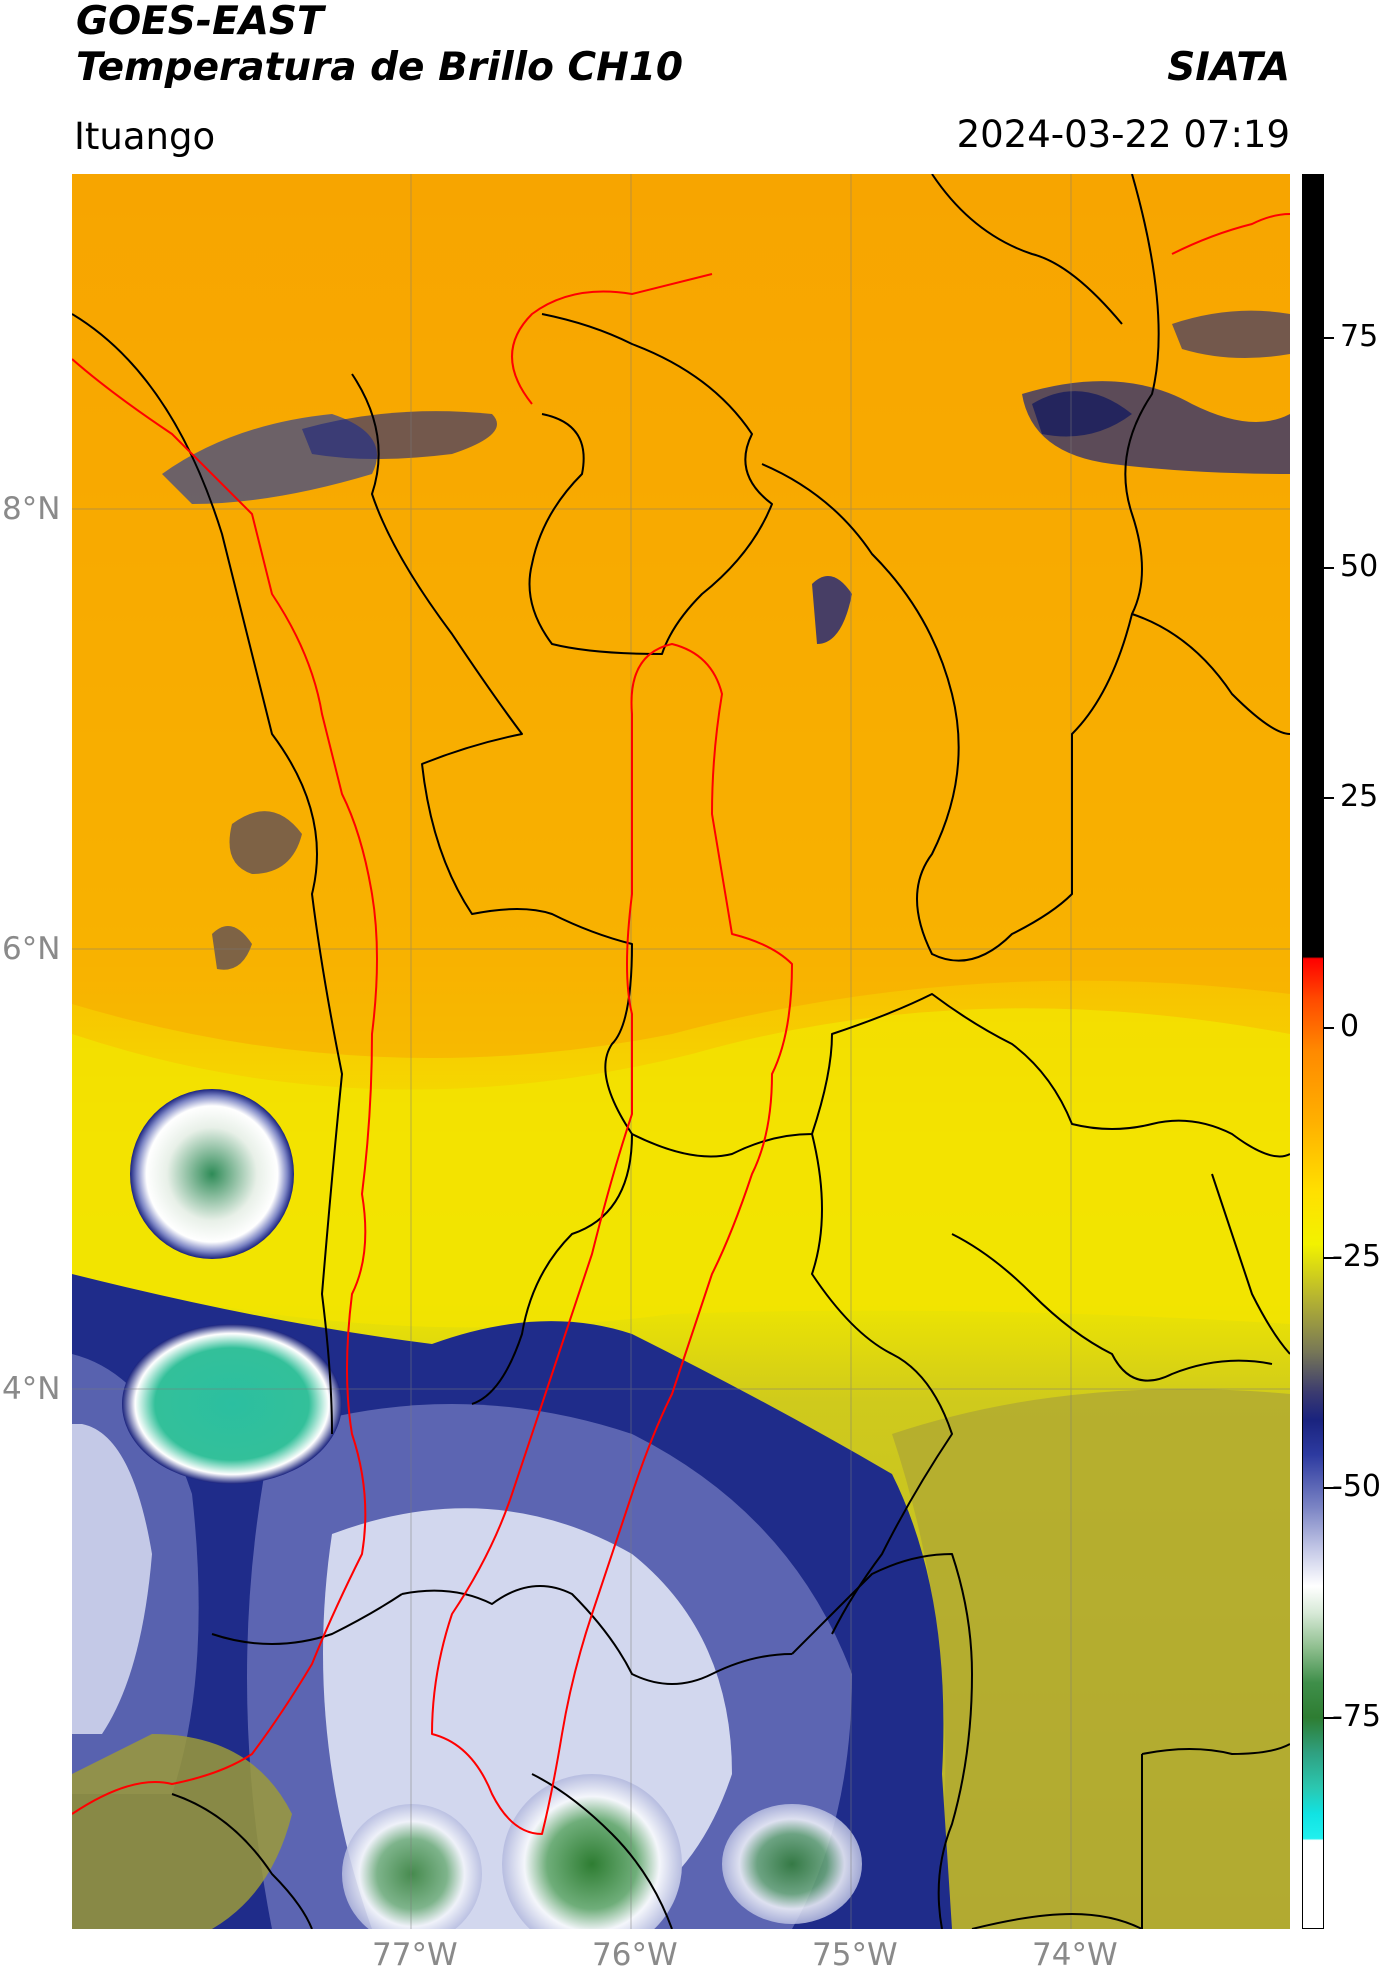 The width and height of the screenshot is (1384, 1981). I want to click on colorbar-label: 0, so click(1350, 1026).